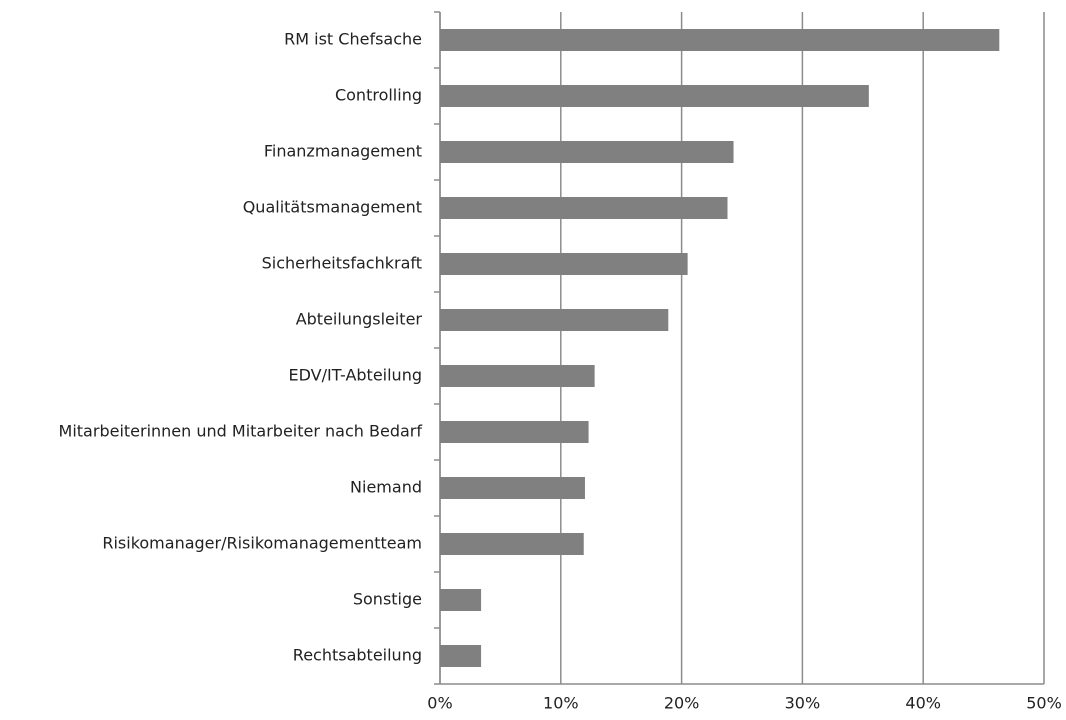 Image resolution: width=1066 pixels, height=720 pixels. Describe the element at coordinates (355, 375) in the screenshot. I see `y-tick-label: EDV/IT-Abteilung` at that location.